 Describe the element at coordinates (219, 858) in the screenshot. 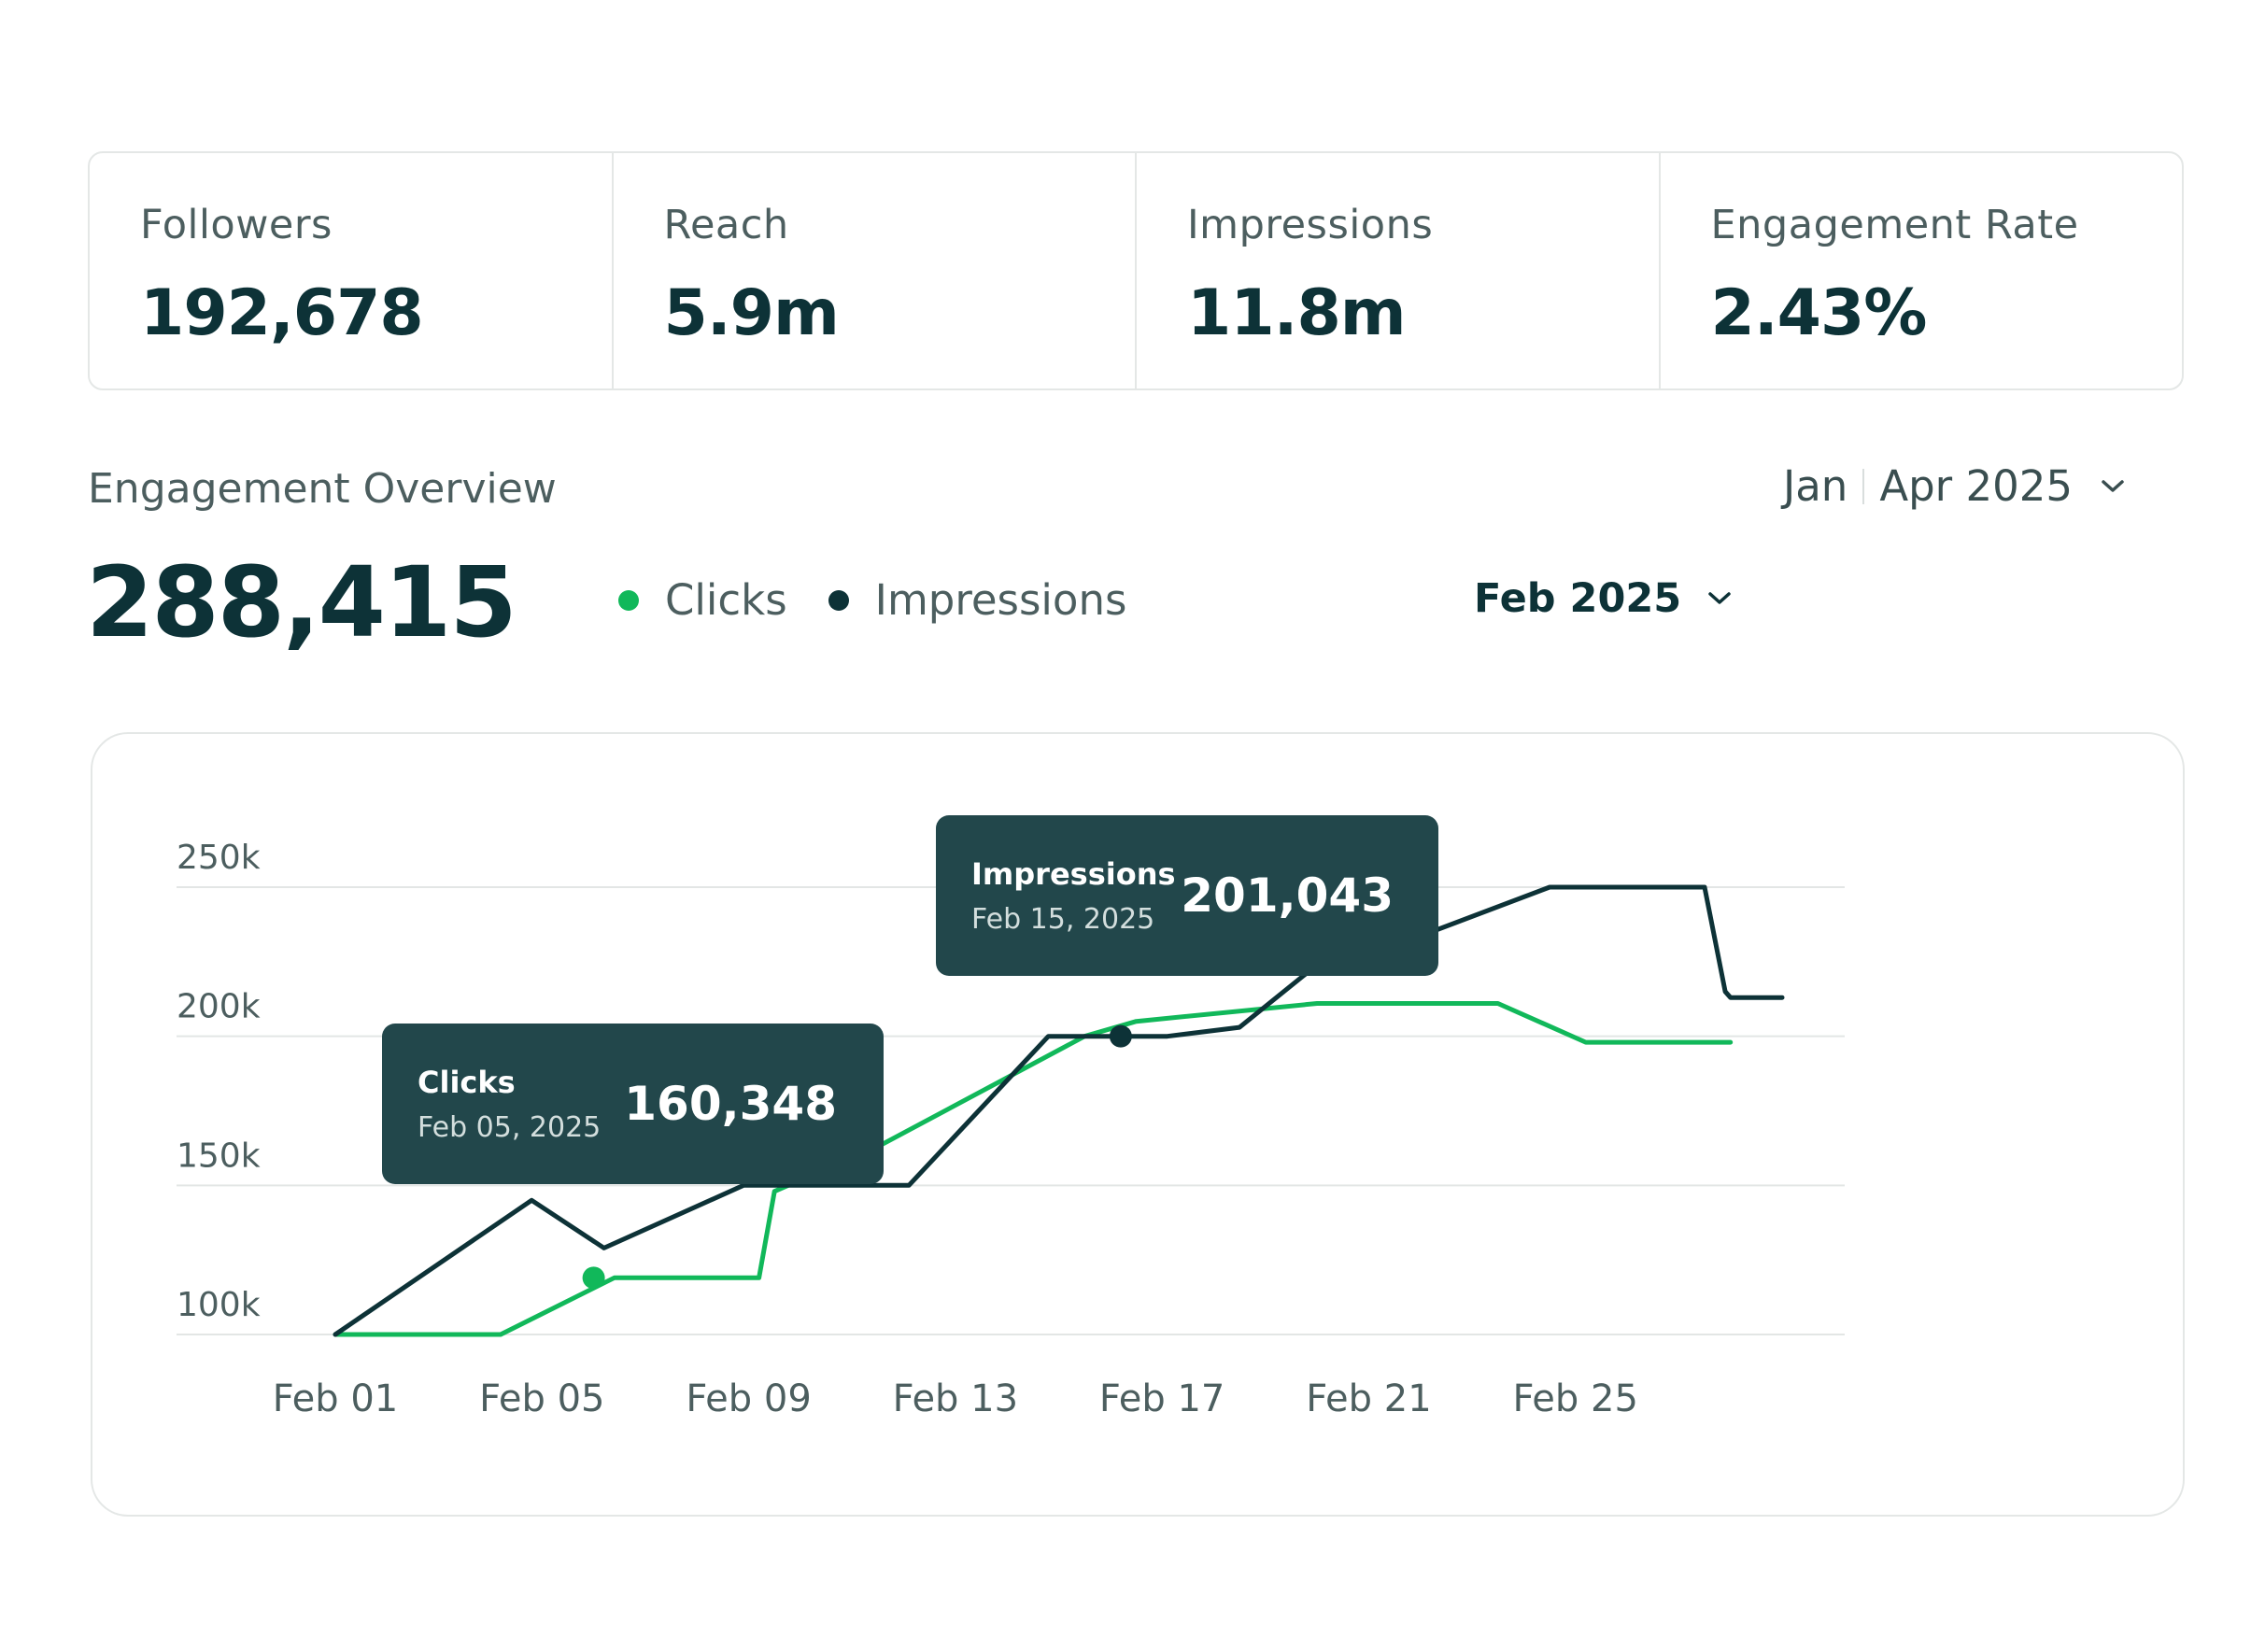

I see `y-tick-label: 250k` at that location.